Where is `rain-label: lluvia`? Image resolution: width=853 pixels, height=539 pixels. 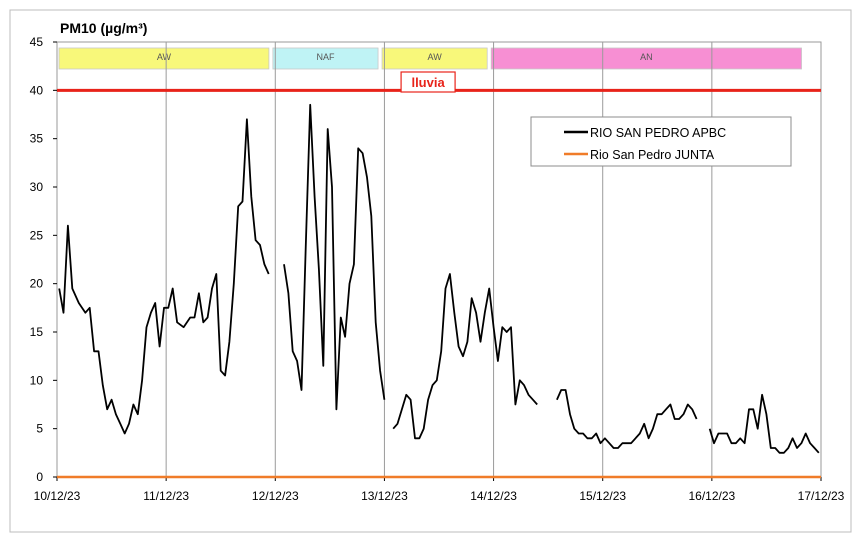 rain-label: lluvia is located at coordinates (428, 82).